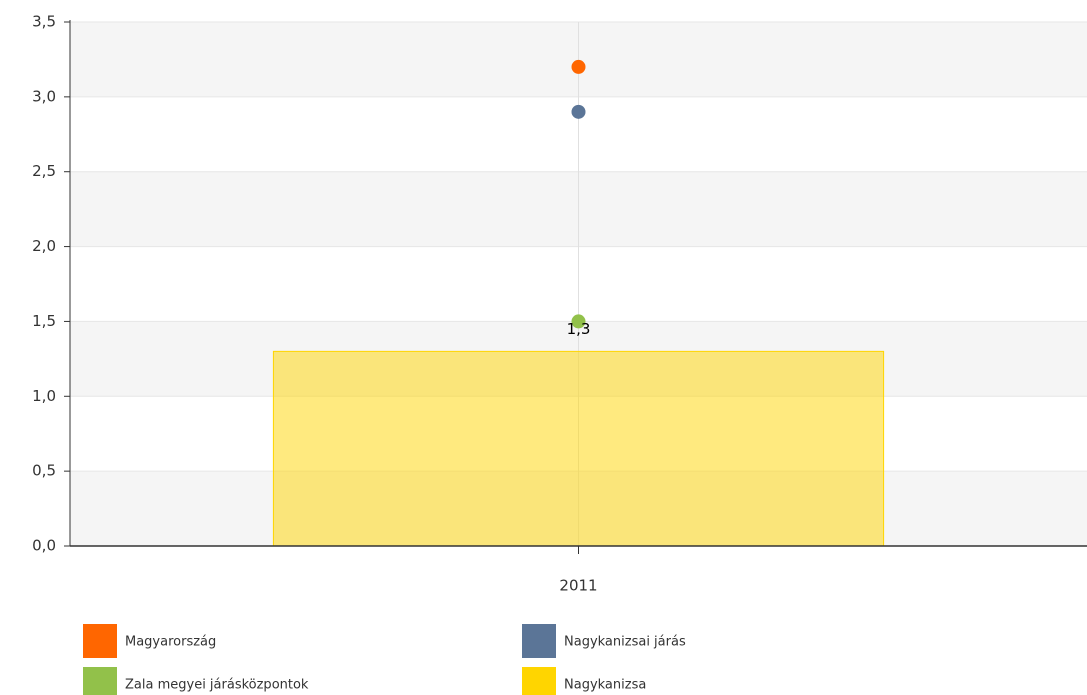  I want to click on x-tick-label: 2011, so click(578, 586).